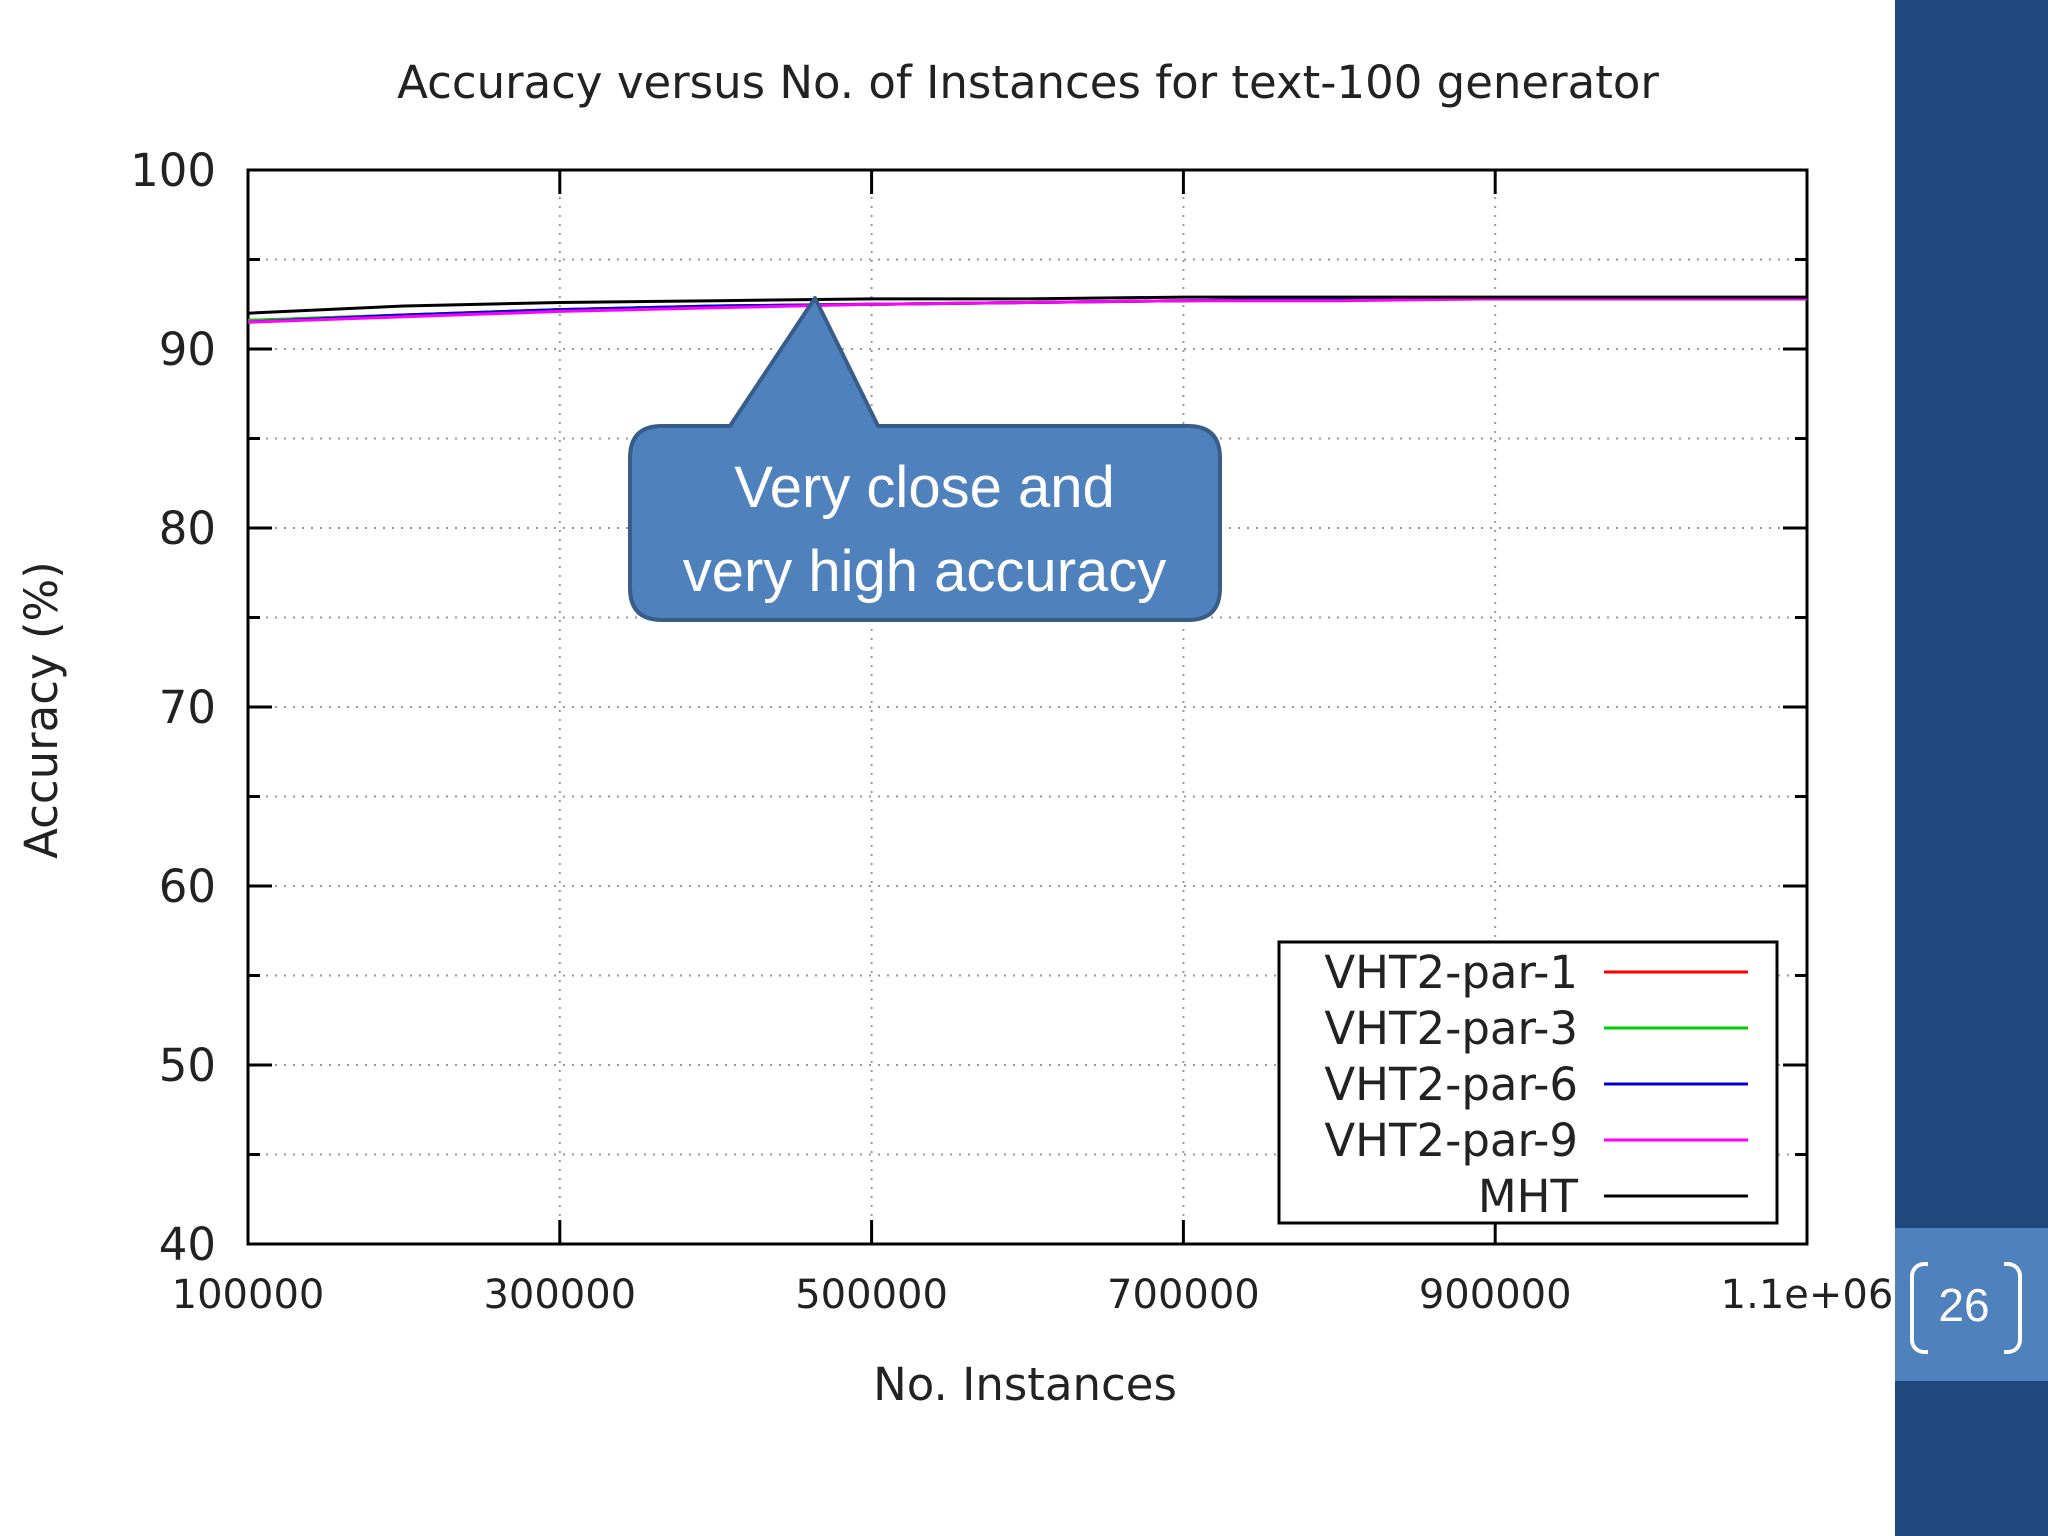 Image resolution: width=2048 pixels, height=1536 pixels. Describe the element at coordinates (924, 530) in the screenshot. I see `callout-text: Very close and very high accuracy` at that location.